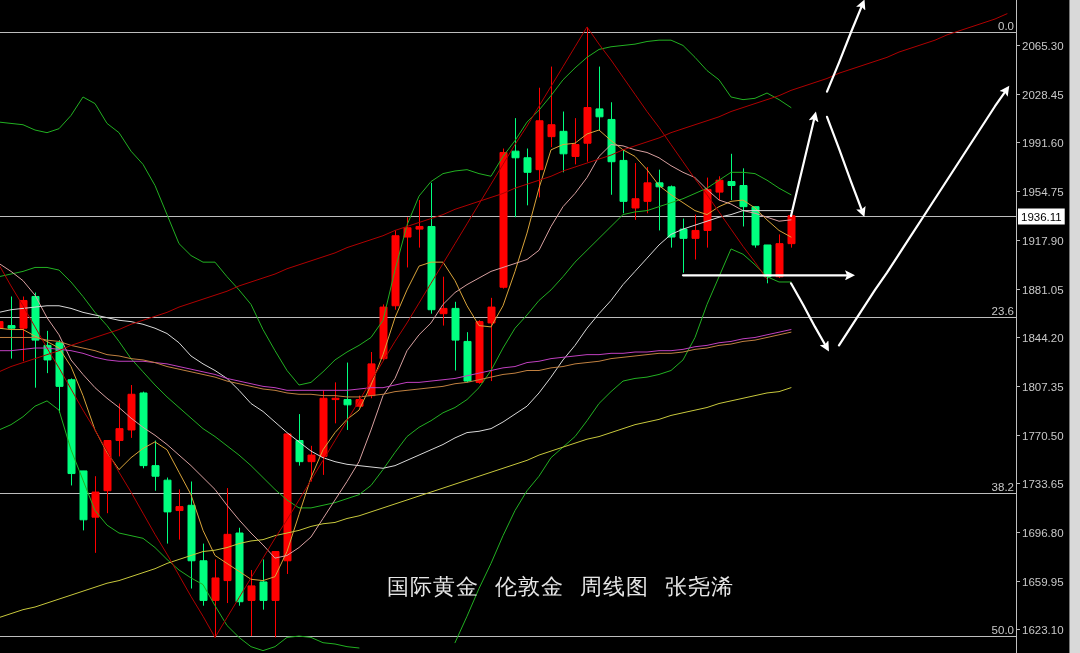 Image resolution: width=1080 pixels, height=653 pixels. I want to click on y-tick-label: 1844.20, so click(1043, 337).